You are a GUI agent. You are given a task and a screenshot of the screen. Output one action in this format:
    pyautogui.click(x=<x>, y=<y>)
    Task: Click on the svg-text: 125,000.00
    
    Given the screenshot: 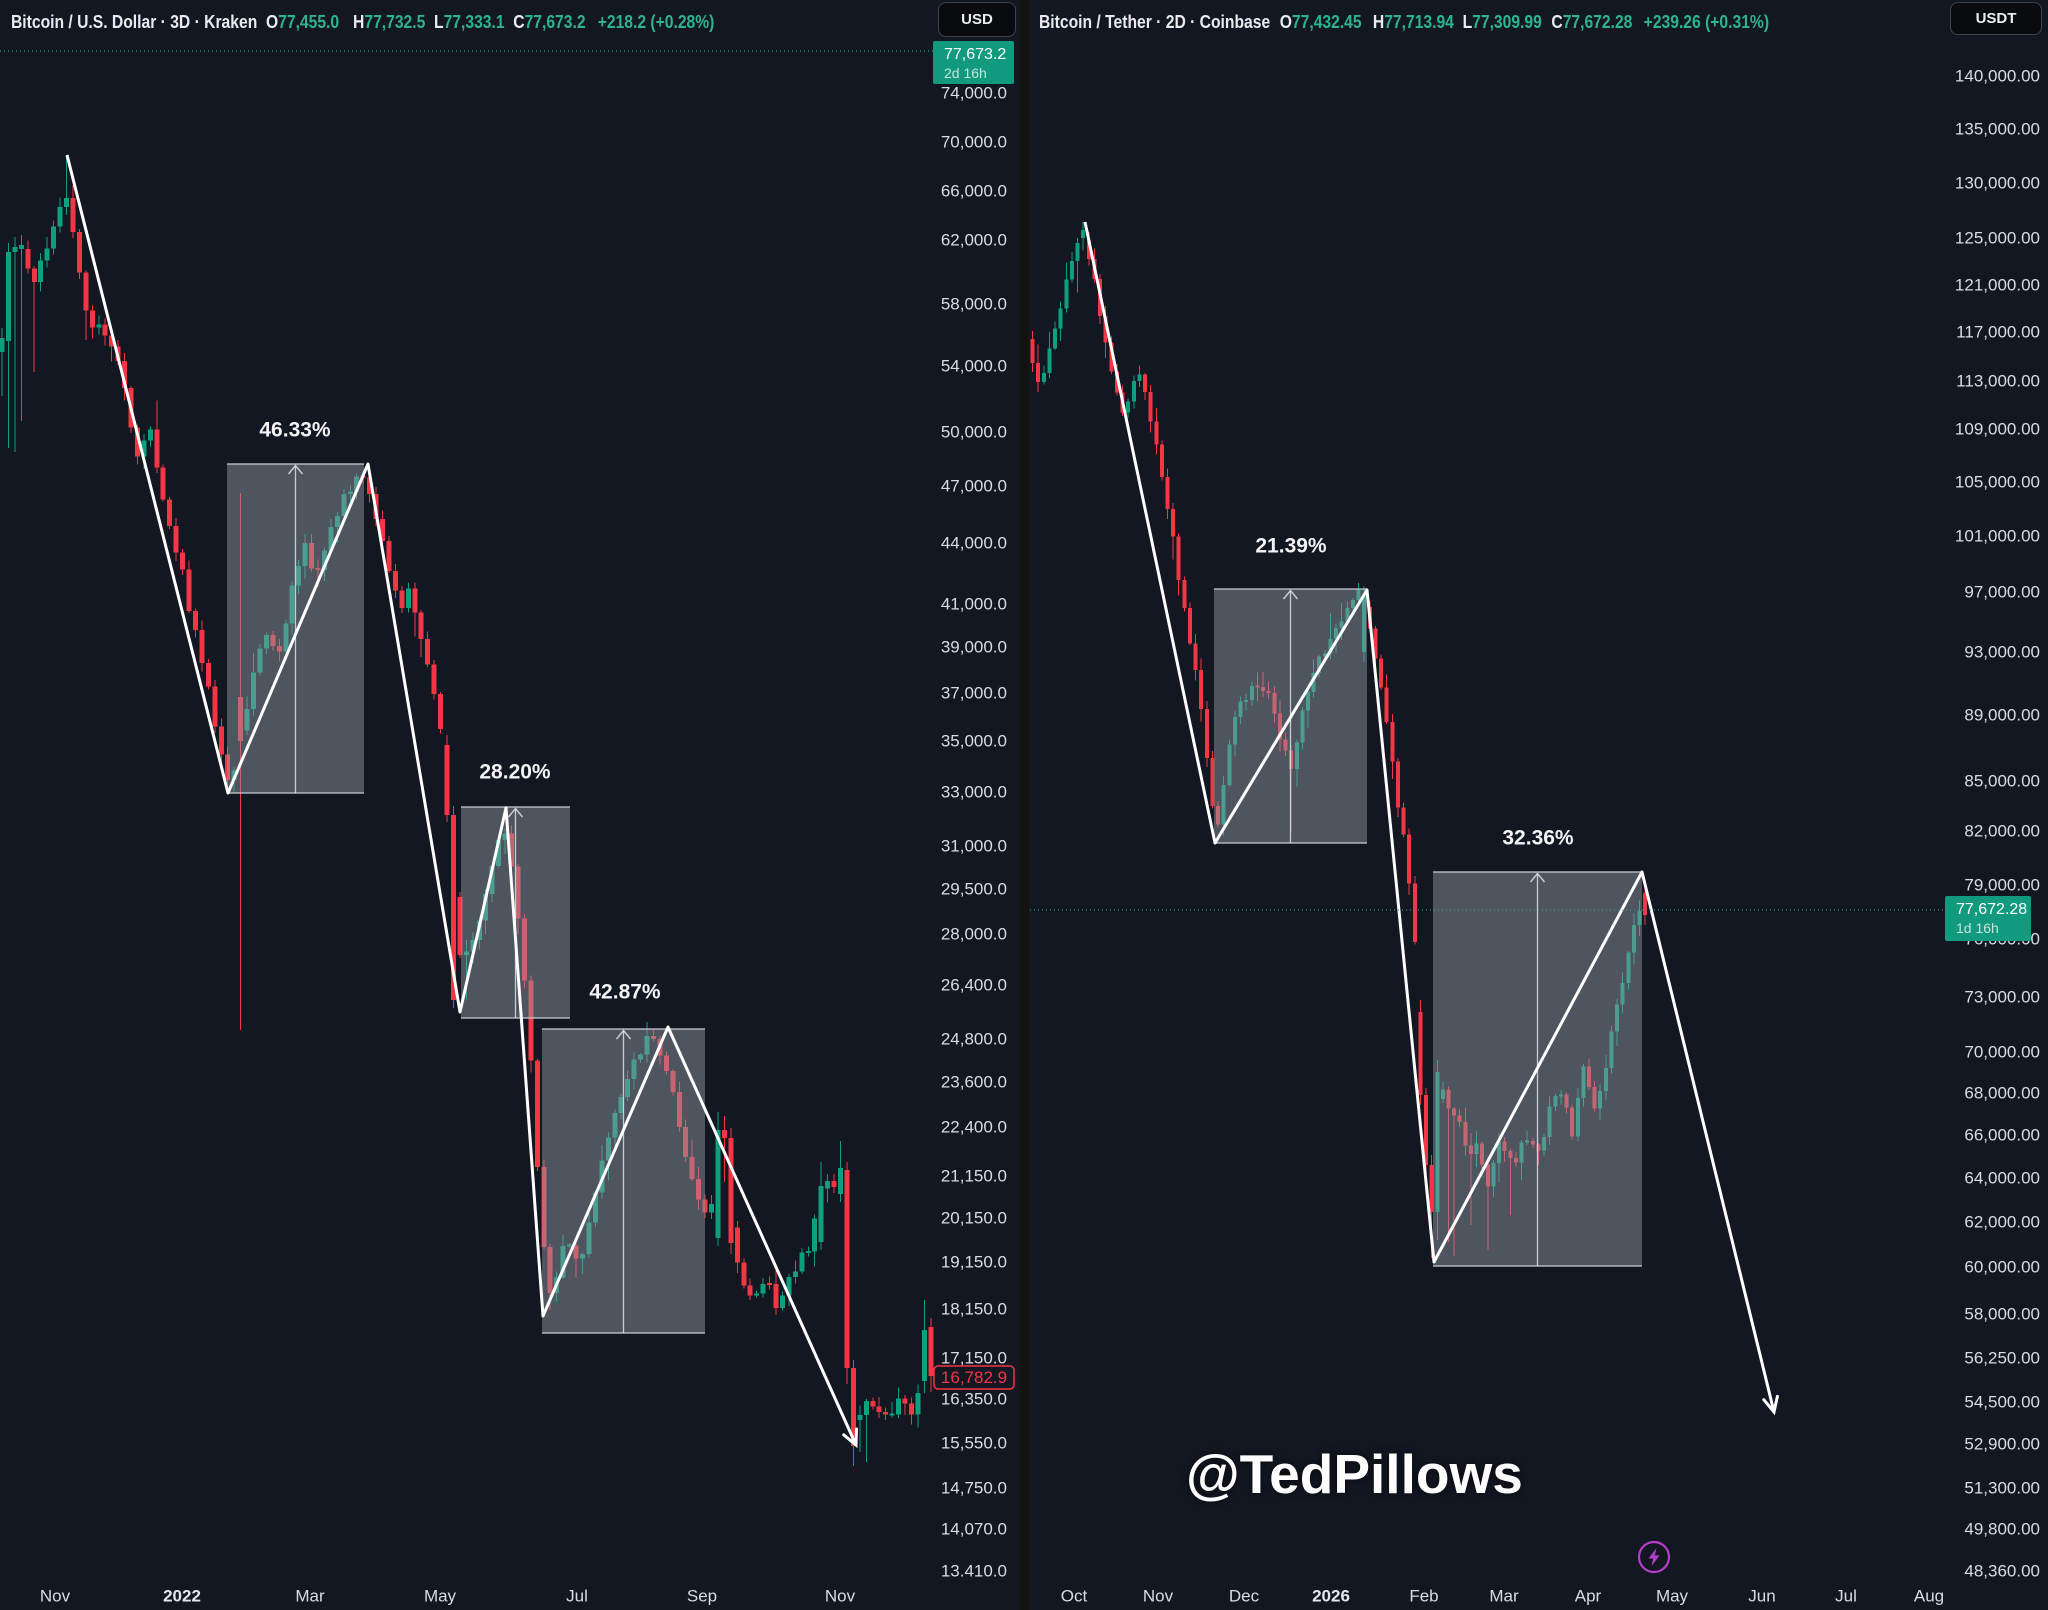 What is the action you would take?
    pyautogui.click(x=1997, y=237)
    